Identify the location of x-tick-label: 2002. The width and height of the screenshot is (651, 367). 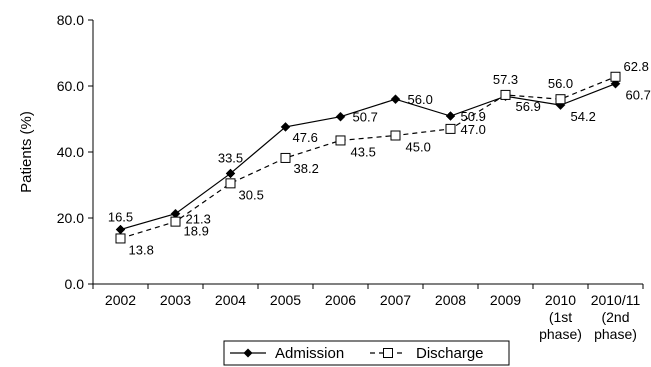
(120, 300).